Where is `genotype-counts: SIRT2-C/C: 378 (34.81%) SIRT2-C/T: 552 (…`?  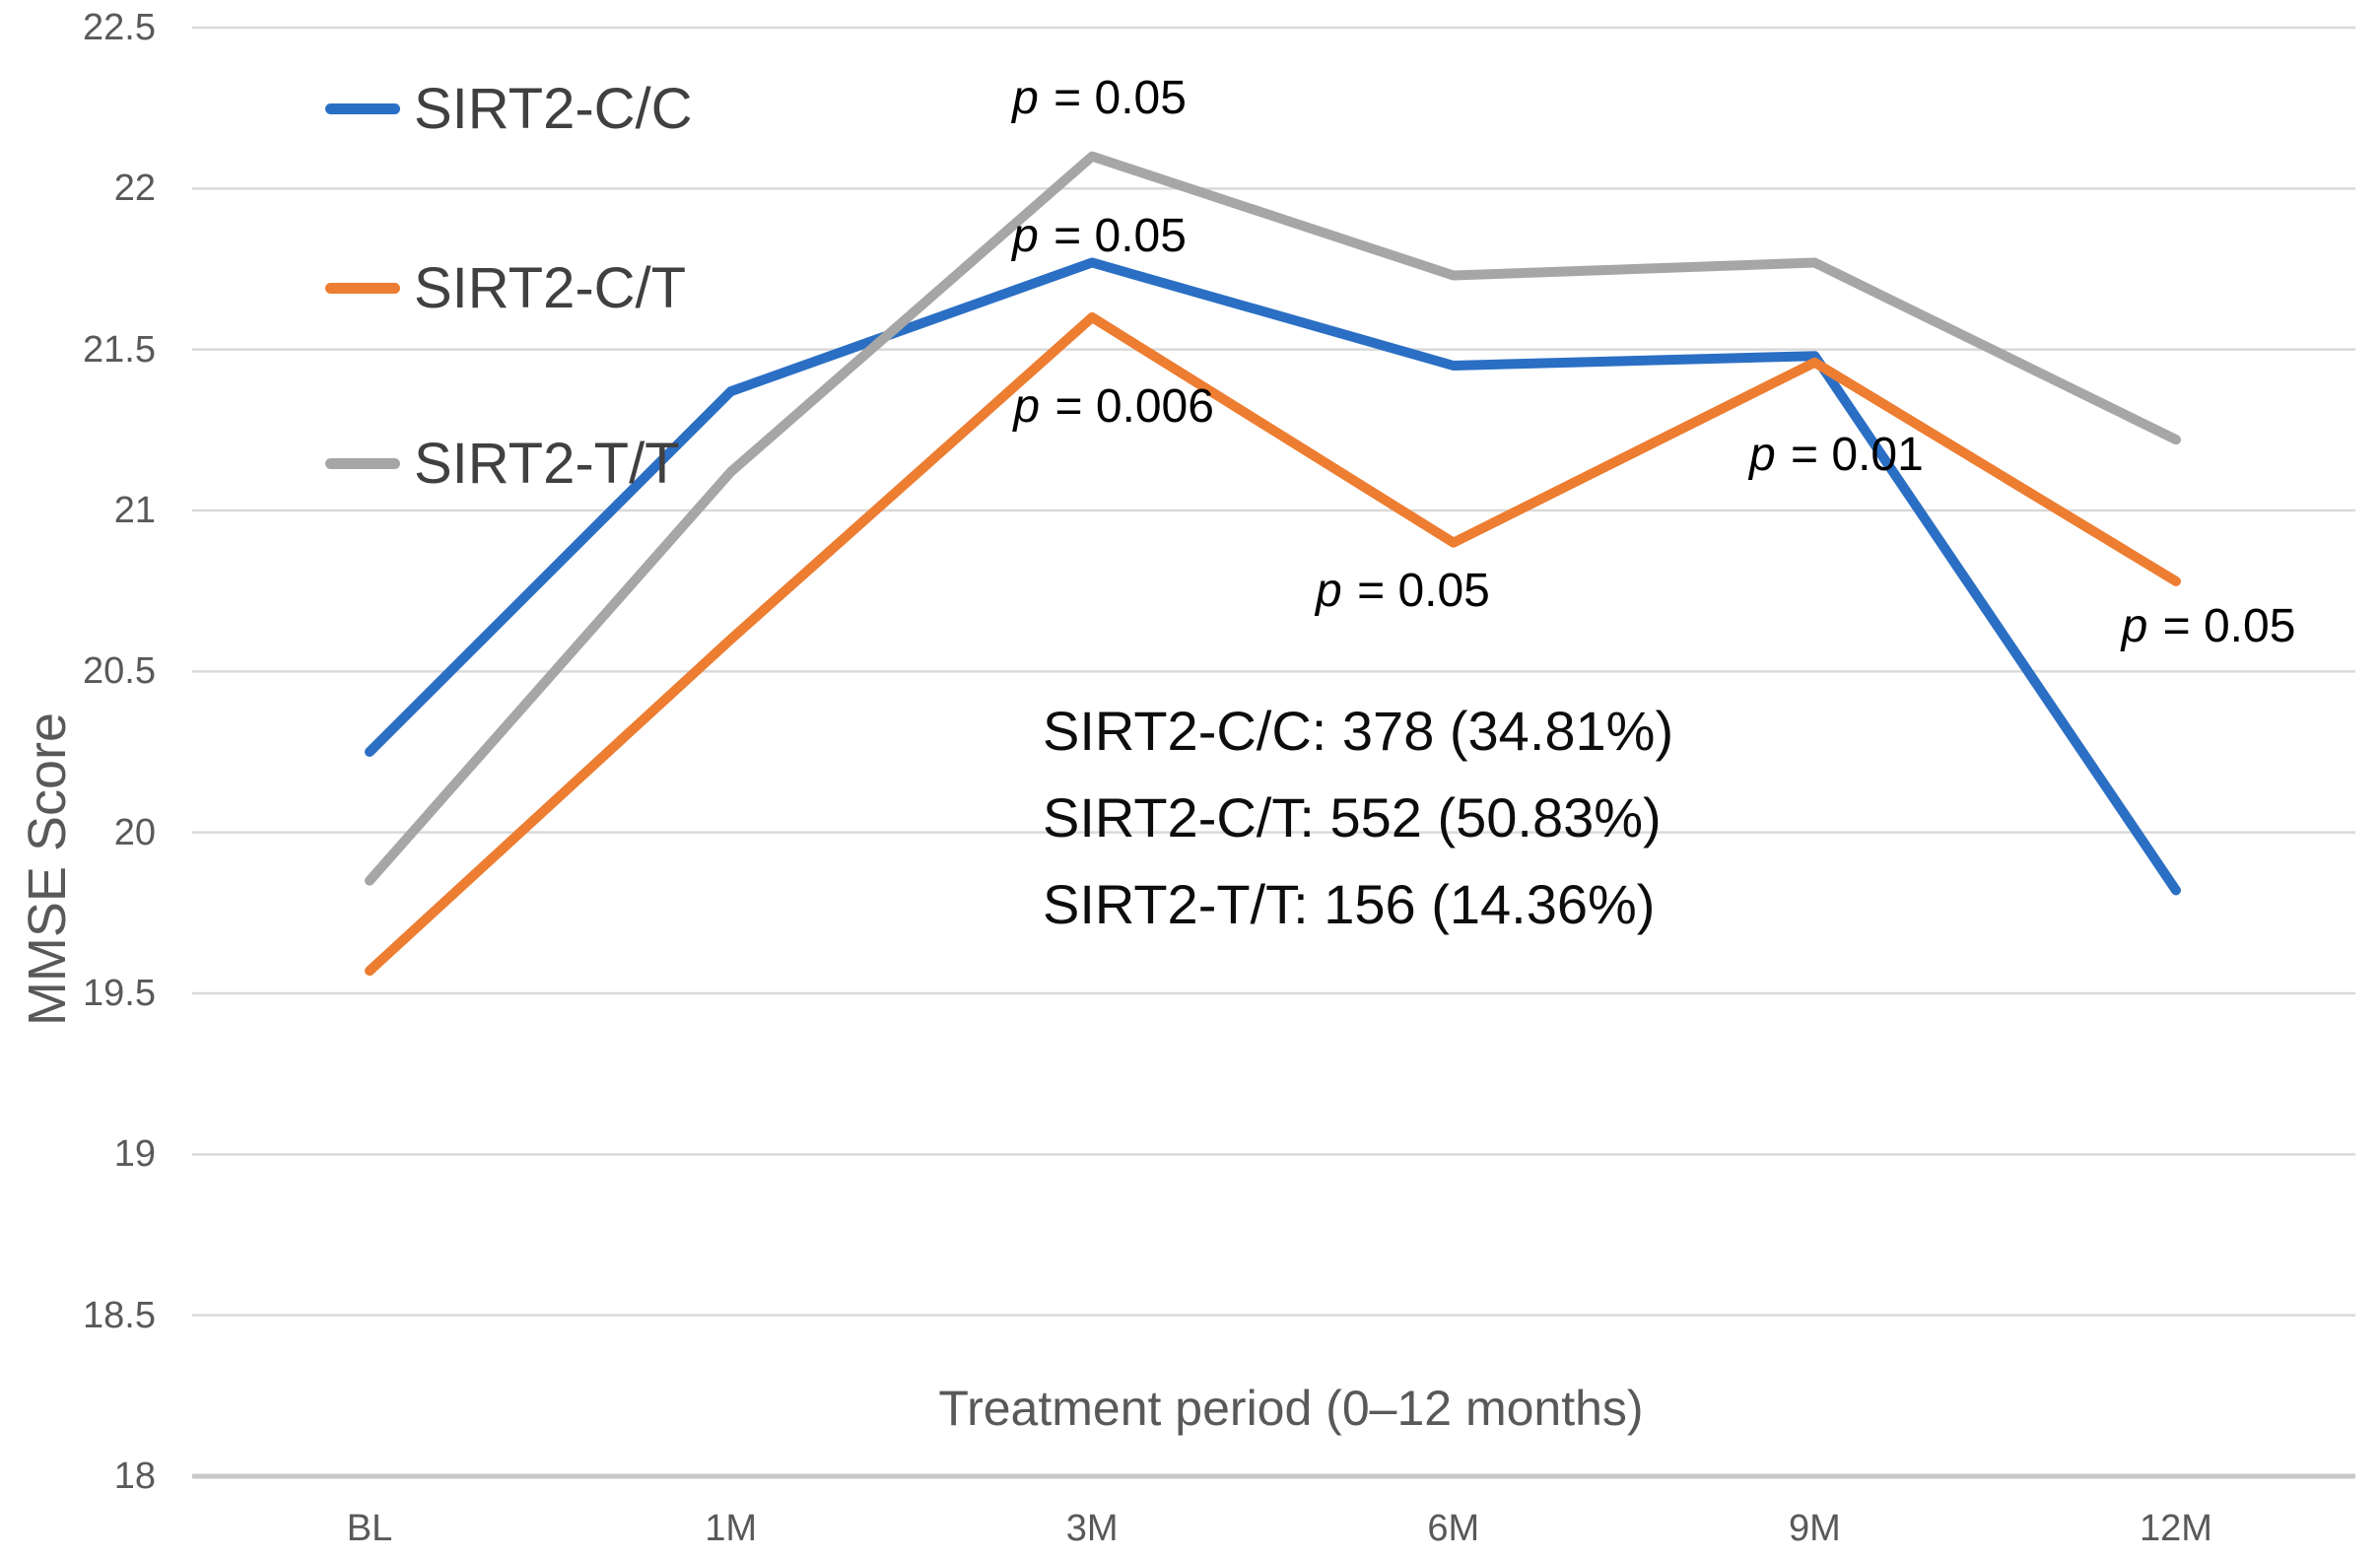
genotype-counts: SIRT2-C/C: 378 (34.81%) SIRT2-C/T: 552 (… is located at coordinates (1358, 818).